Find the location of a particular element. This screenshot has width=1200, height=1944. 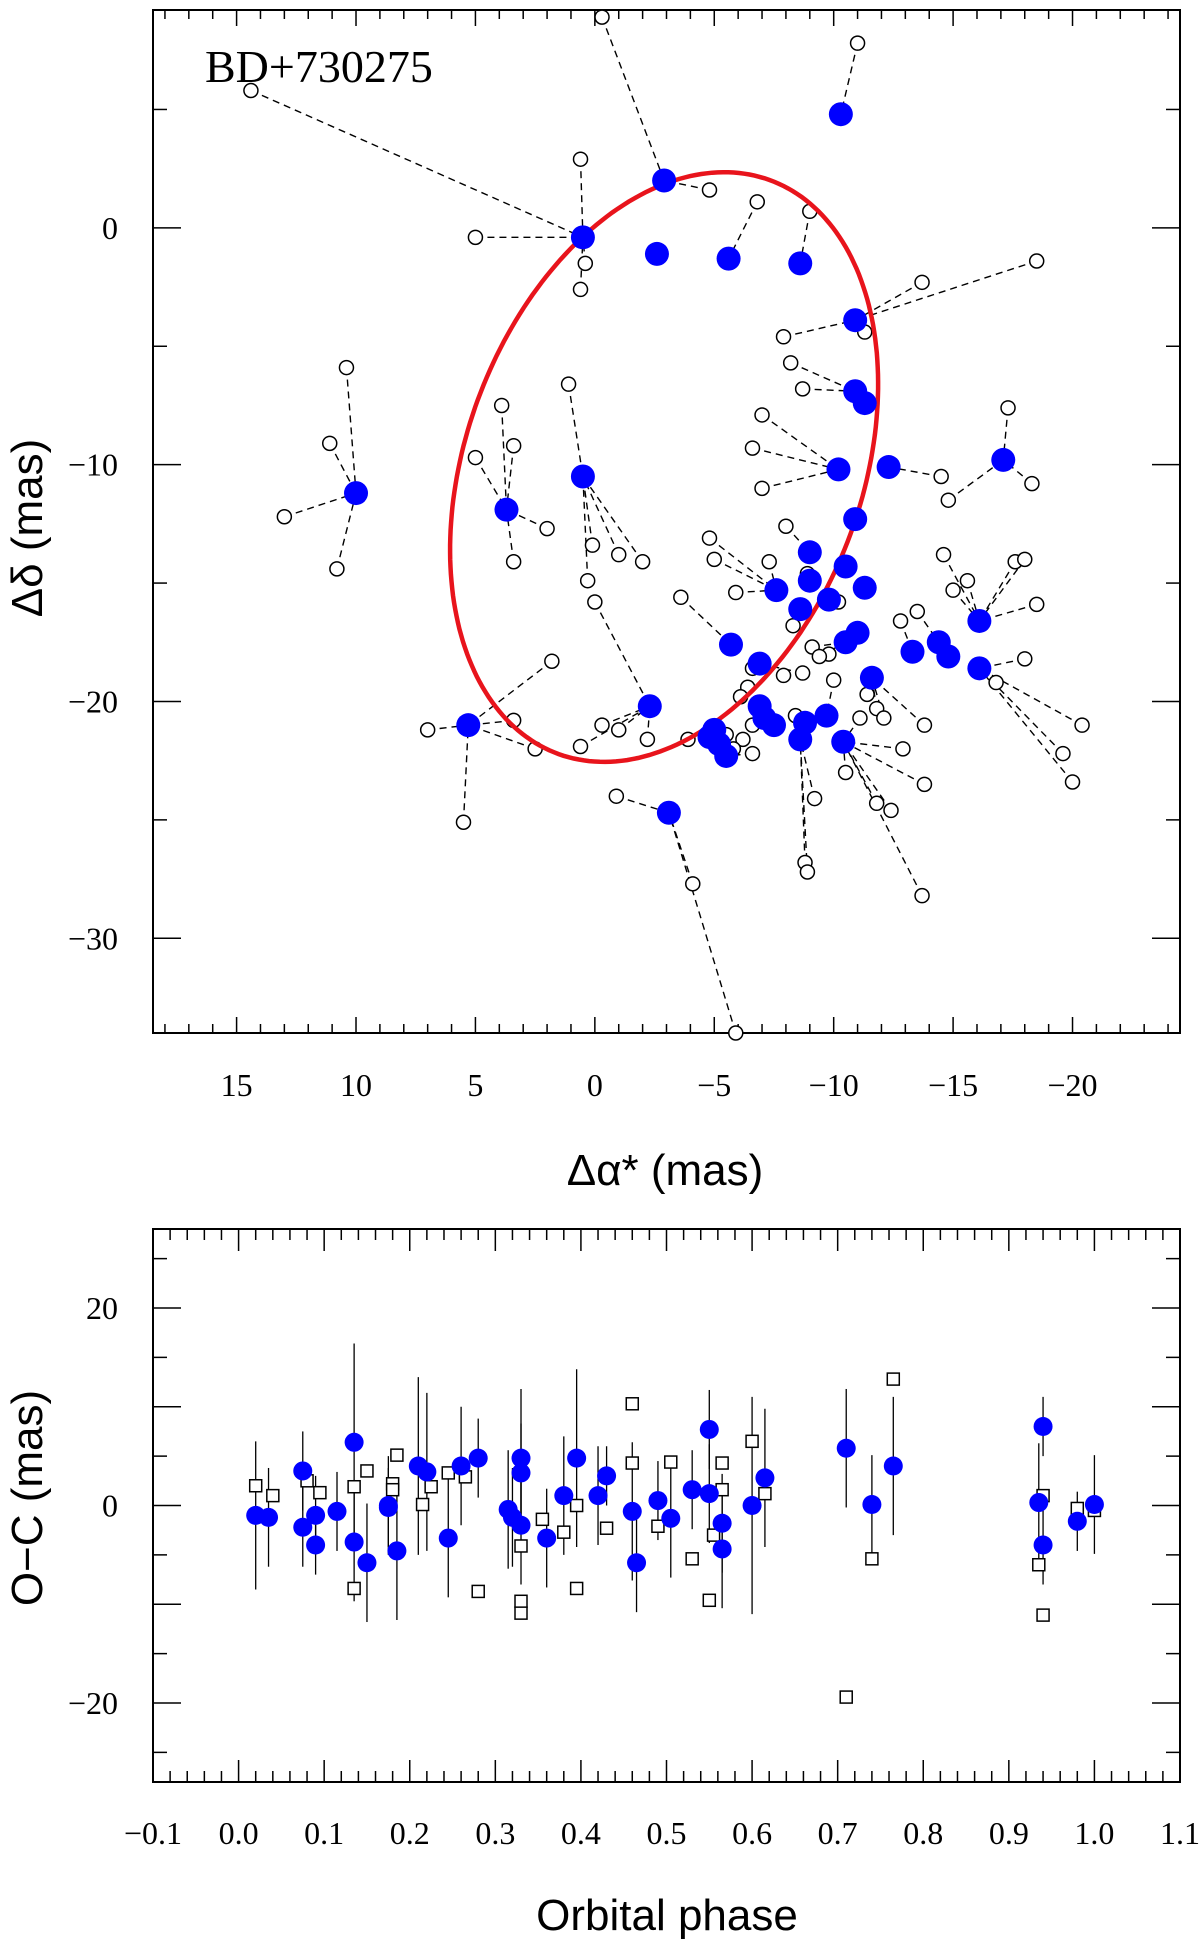

orbit-y-tick-label: 0 is located at coordinates (110, 228).